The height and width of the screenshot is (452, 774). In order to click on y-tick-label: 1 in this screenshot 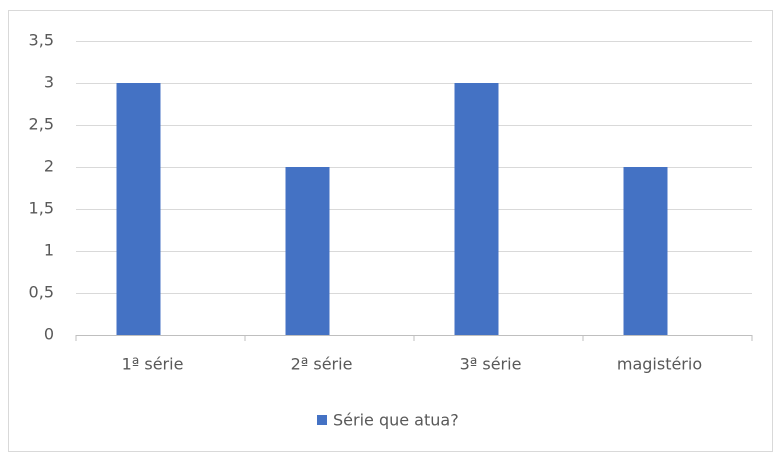, I will do `click(49, 250)`.